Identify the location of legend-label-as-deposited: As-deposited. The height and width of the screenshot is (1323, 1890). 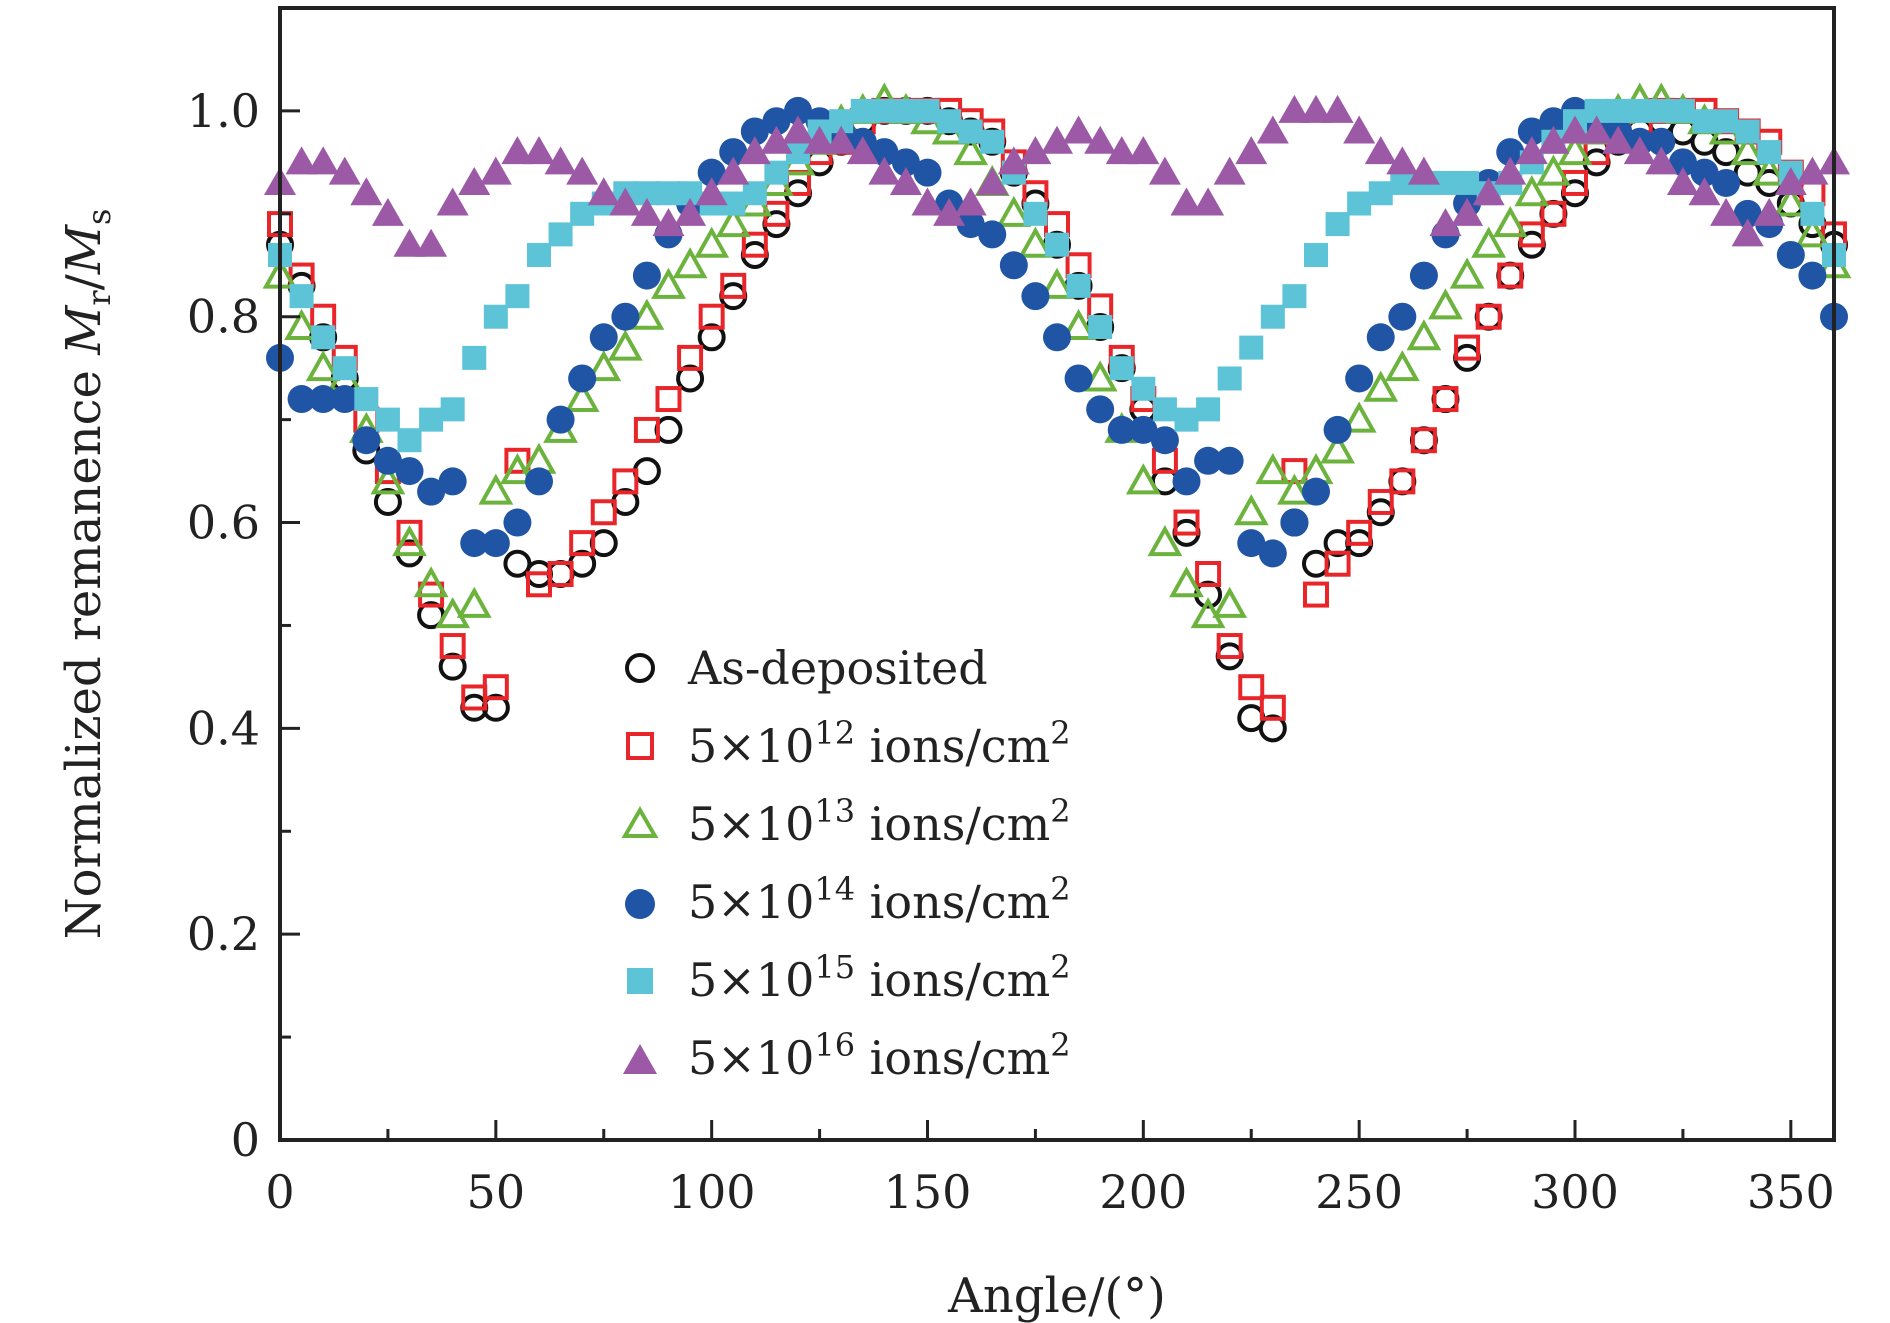
(837, 668).